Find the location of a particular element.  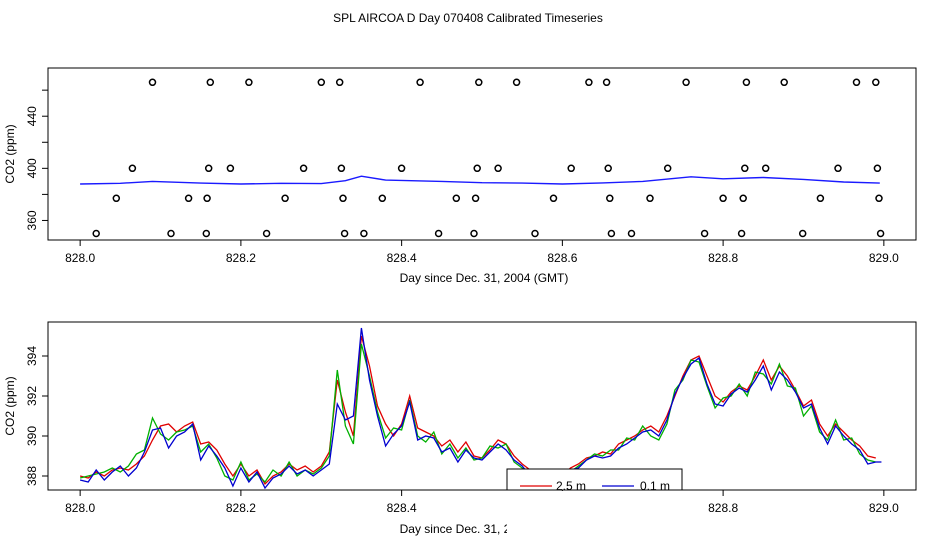

top-x-axis-label: Day since Dec. 31, 2004 (GMT) is located at coordinates (484, 278).